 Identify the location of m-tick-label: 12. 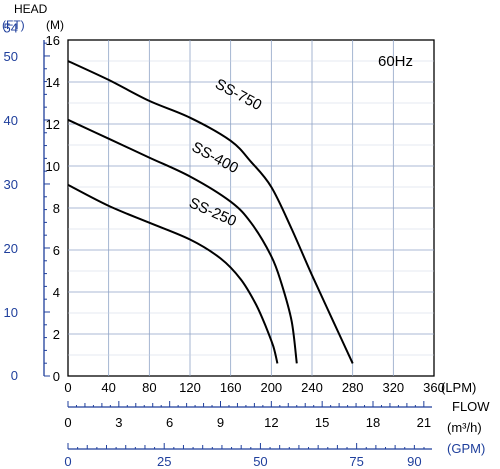
(53, 124).